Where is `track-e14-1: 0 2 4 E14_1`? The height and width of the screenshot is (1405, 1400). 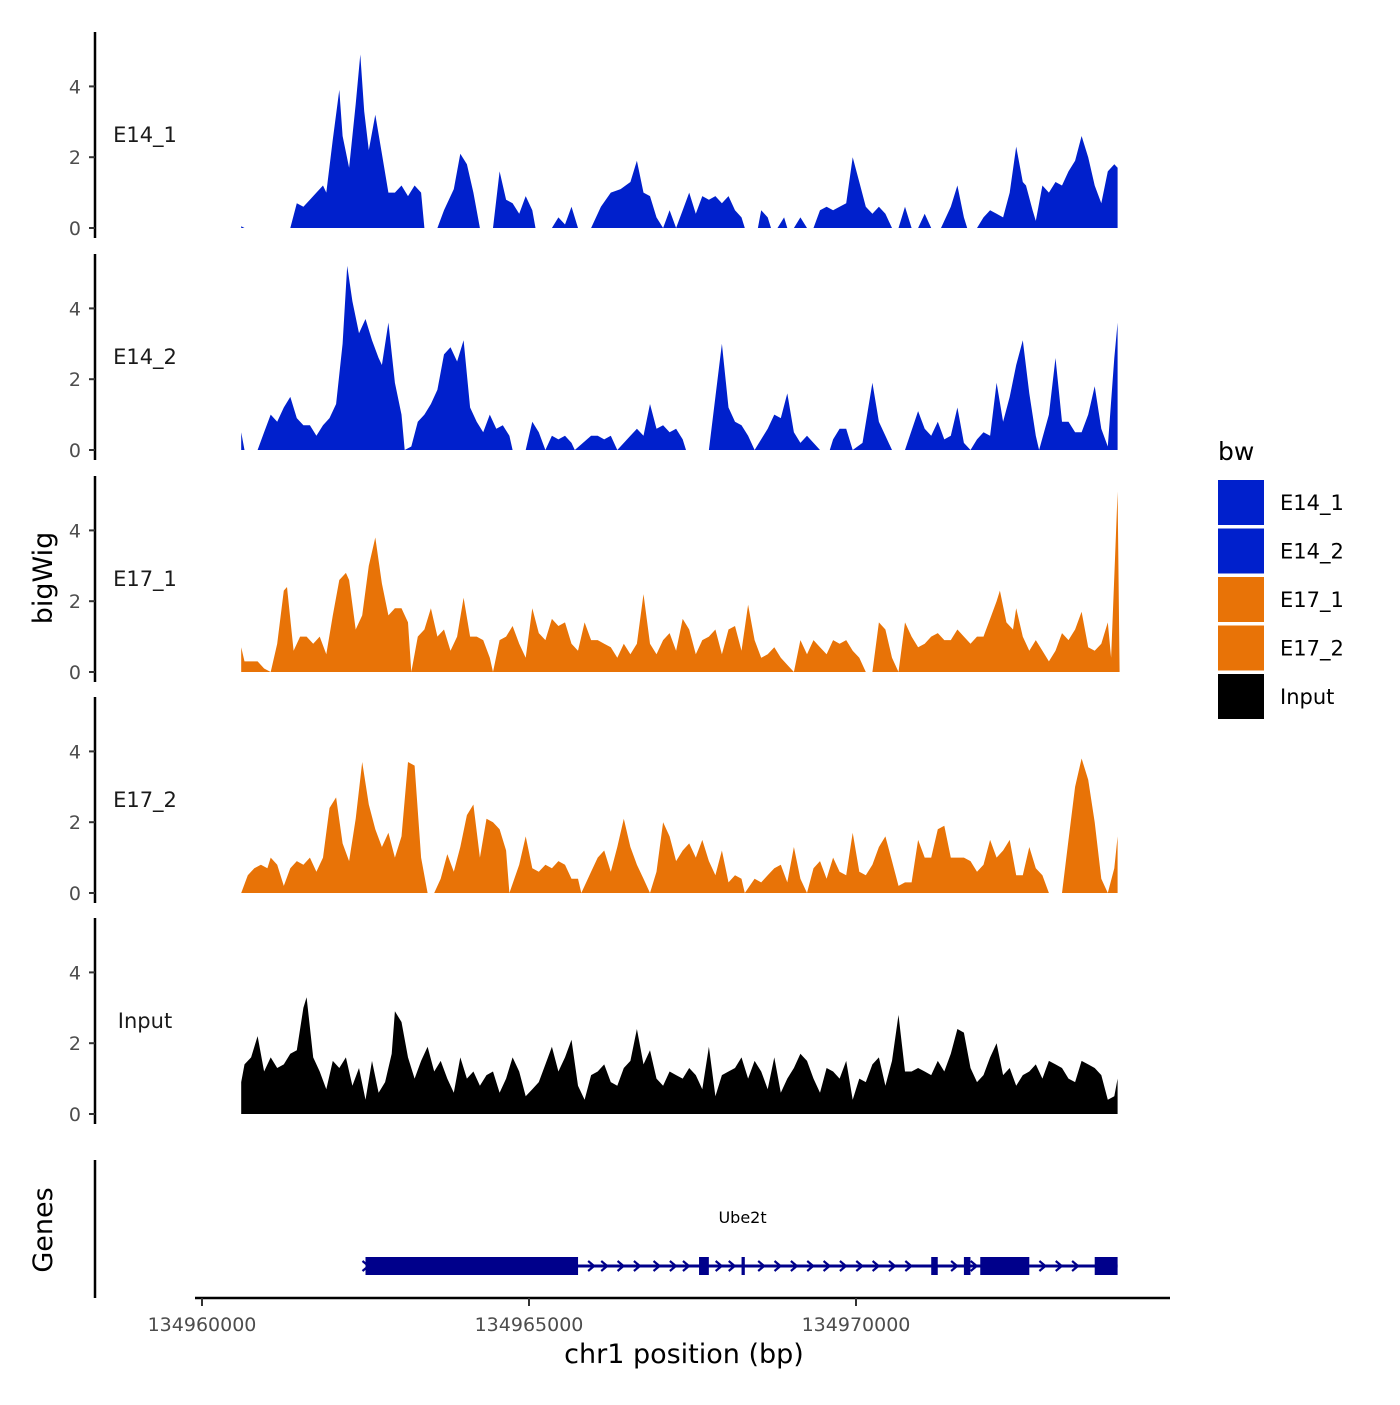 track-e14-1: 0 2 4 E14_1 is located at coordinates (593, 136).